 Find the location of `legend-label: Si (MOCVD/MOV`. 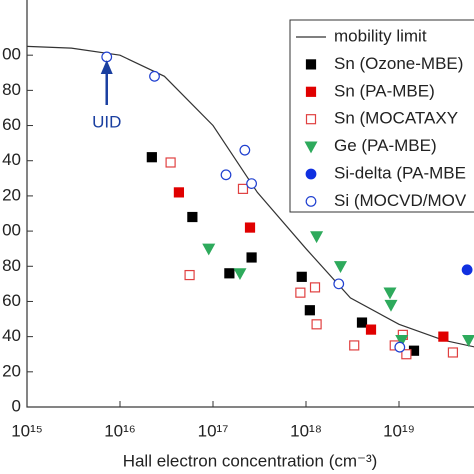

legend-label: Si (MOCVD/MOV is located at coordinates (400, 200).